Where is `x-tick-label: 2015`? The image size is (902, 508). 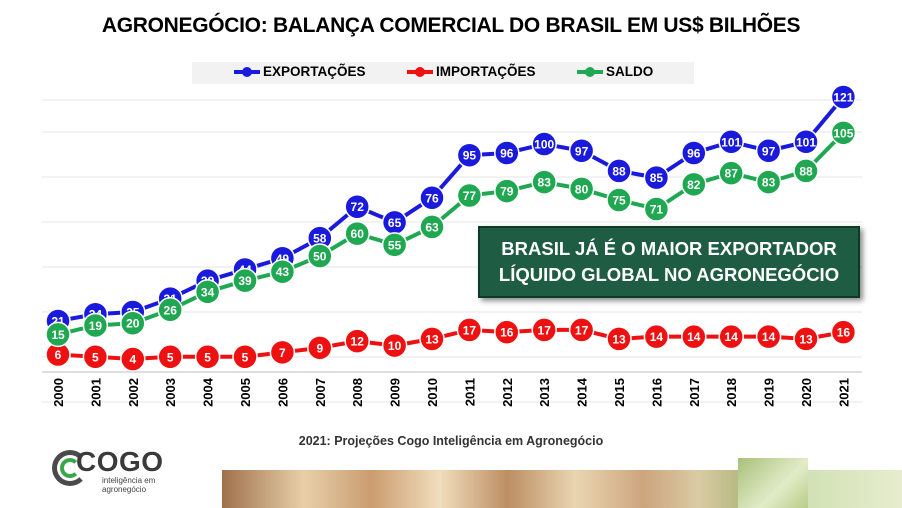 x-tick-label: 2015 is located at coordinates (619, 392).